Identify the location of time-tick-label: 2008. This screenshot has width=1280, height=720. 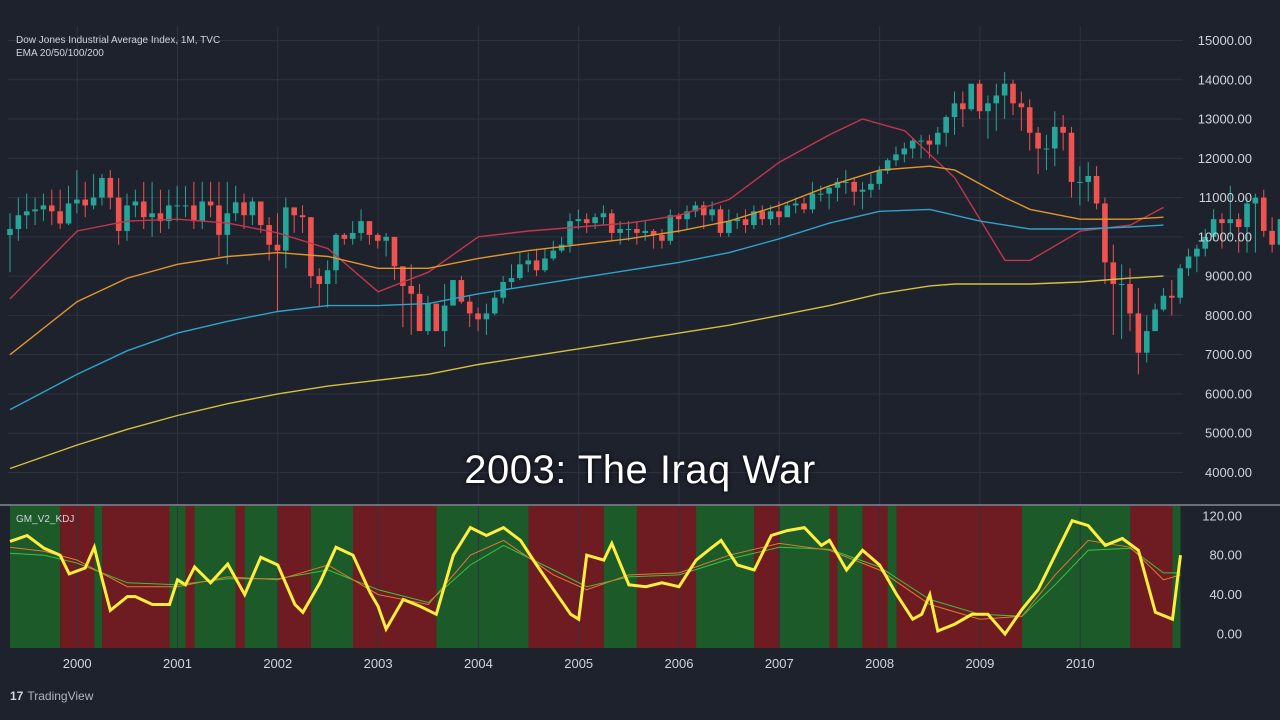
(879, 663).